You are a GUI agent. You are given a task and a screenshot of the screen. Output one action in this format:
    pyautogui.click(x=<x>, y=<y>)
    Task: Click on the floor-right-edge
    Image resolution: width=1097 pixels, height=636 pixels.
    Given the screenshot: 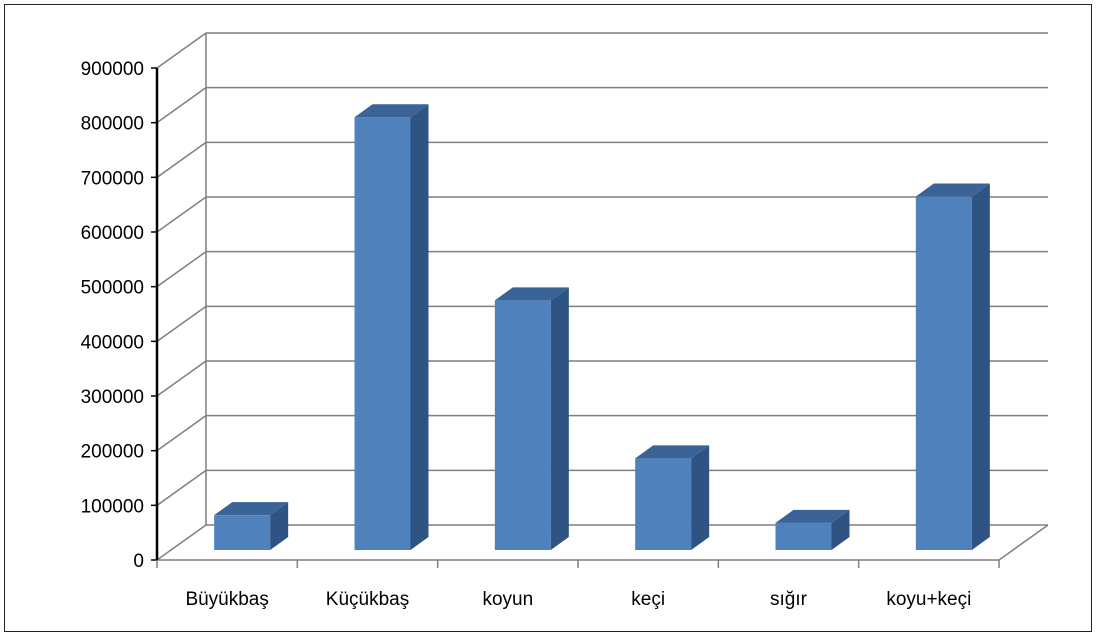 What is the action you would take?
    pyautogui.click(x=1023, y=542)
    